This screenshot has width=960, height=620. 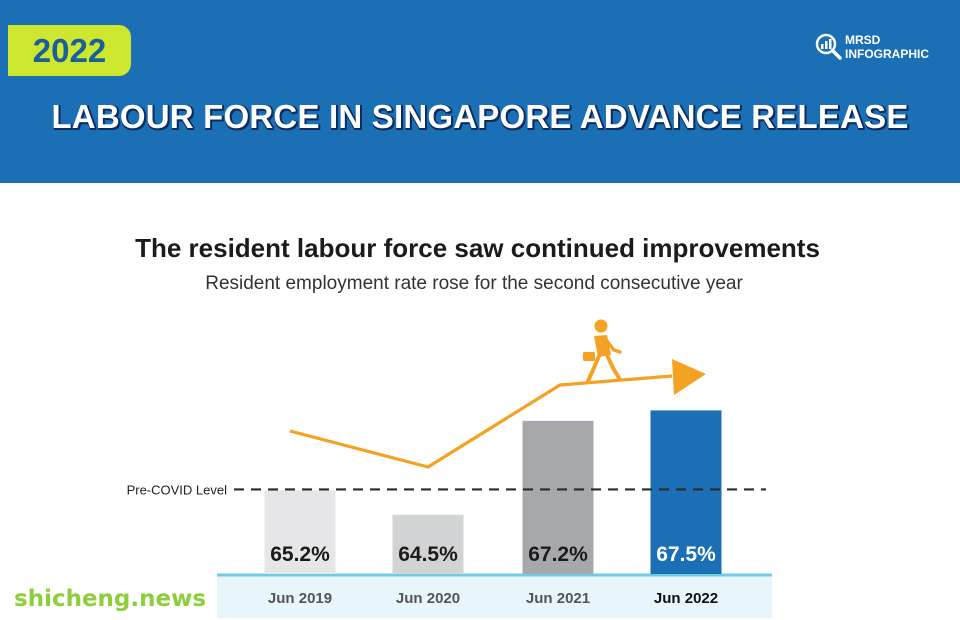 What do you see at coordinates (689, 377) in the screenshot?
I see `trend-arrow-head` at bounding box center [689, 377].